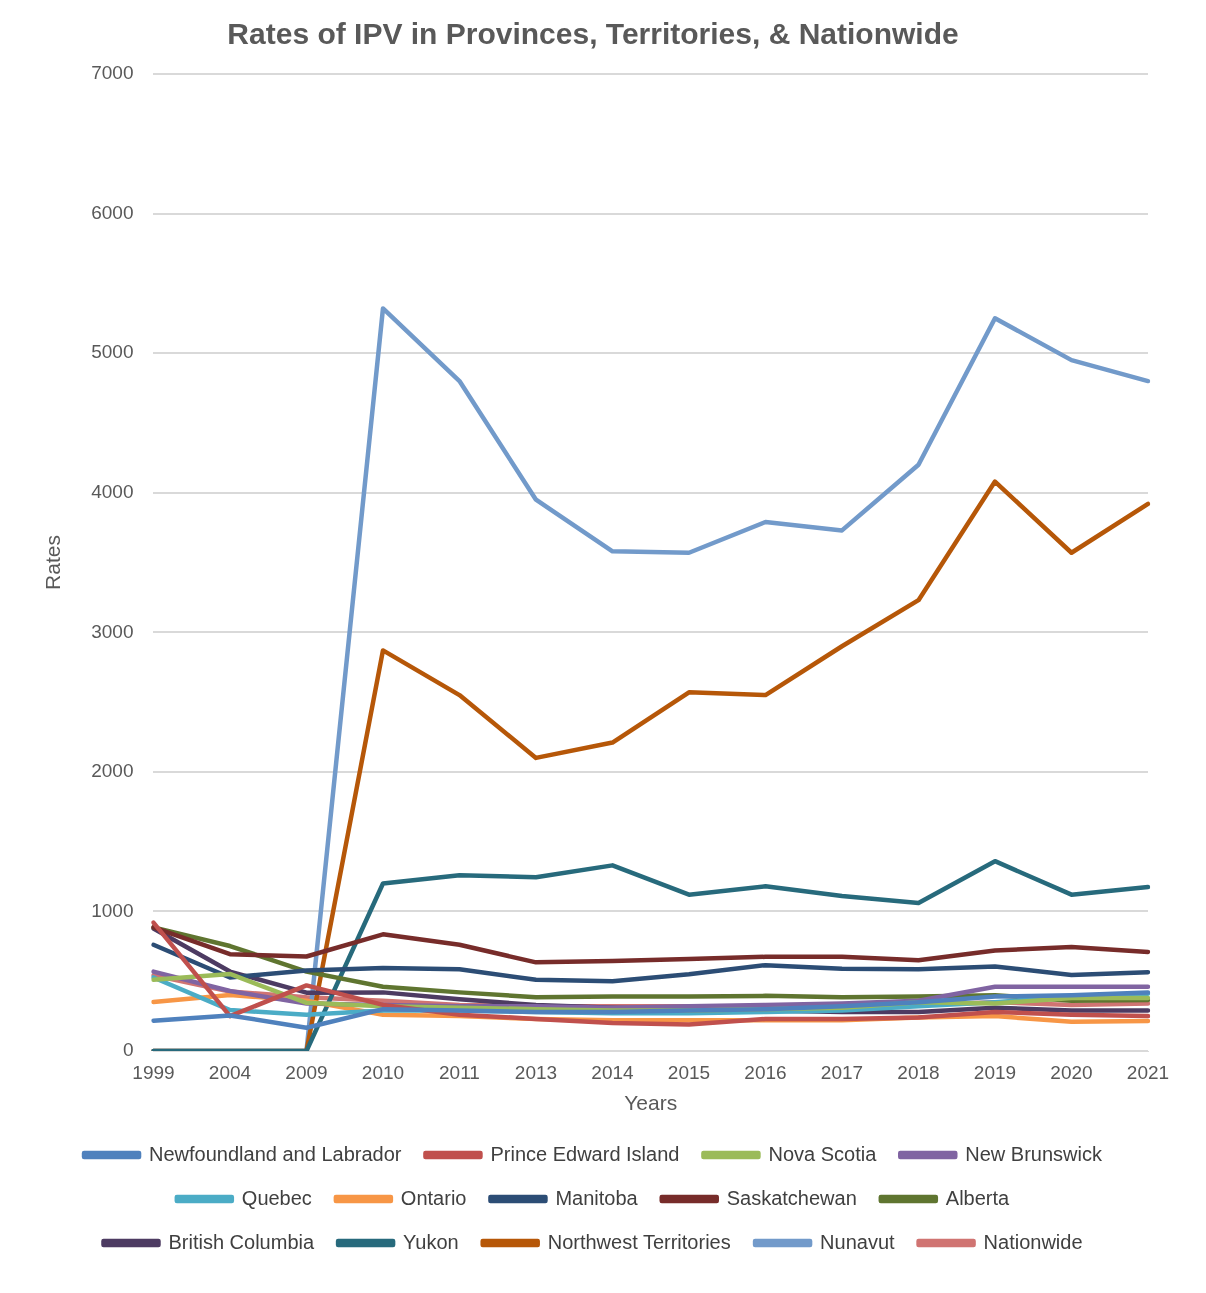 This screenshot has height=1293, width=1206. Describe the element at coordinates (112, 212) in the screenshot. I see `y-tick-label: 6000` at that location.